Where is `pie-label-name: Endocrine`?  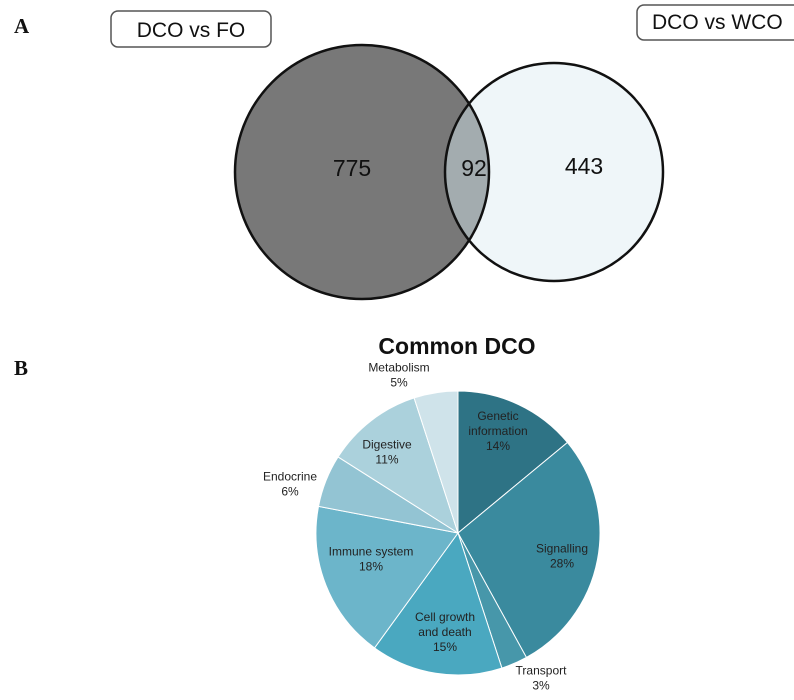 pie-label-name: Endocrine is located at coordinates (290, 477).